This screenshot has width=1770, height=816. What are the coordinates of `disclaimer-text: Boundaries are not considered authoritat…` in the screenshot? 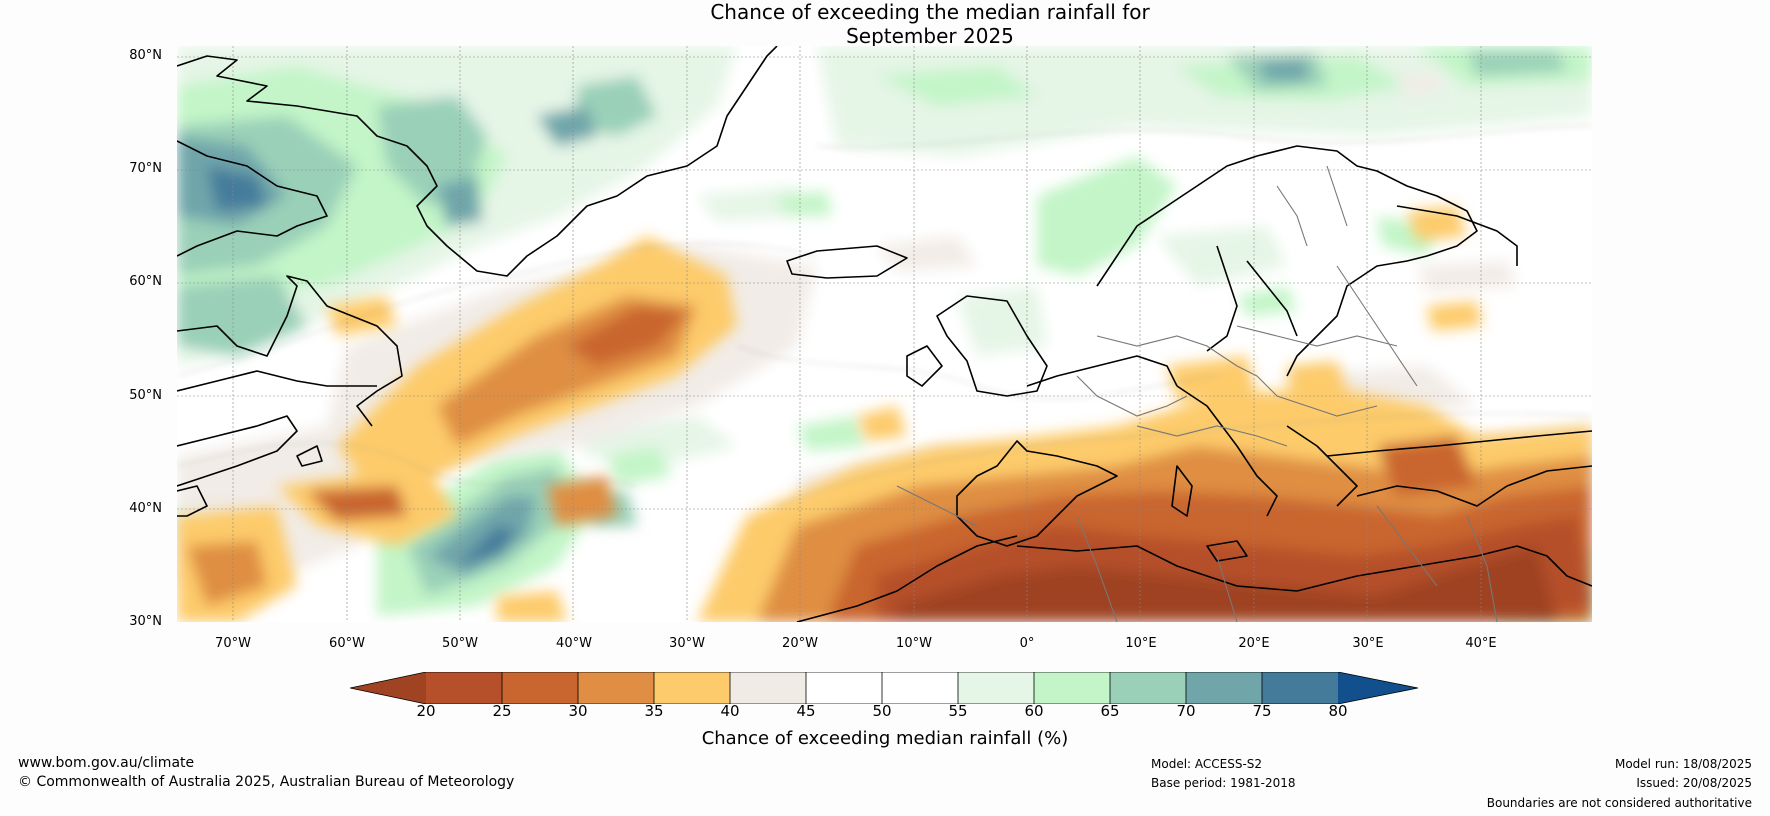 It's located at (1619, 803).